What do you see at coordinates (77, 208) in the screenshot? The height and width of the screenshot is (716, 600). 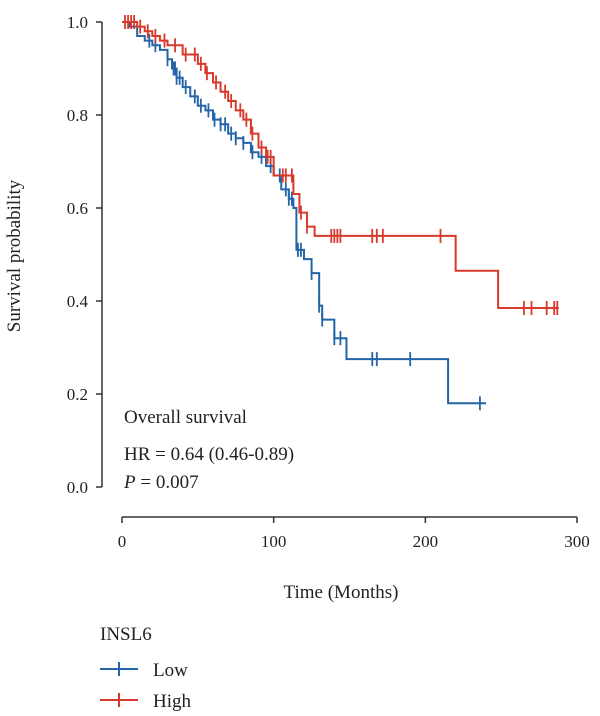 I see `y-tick-label: 0.6` at bounding box center [77, 208].